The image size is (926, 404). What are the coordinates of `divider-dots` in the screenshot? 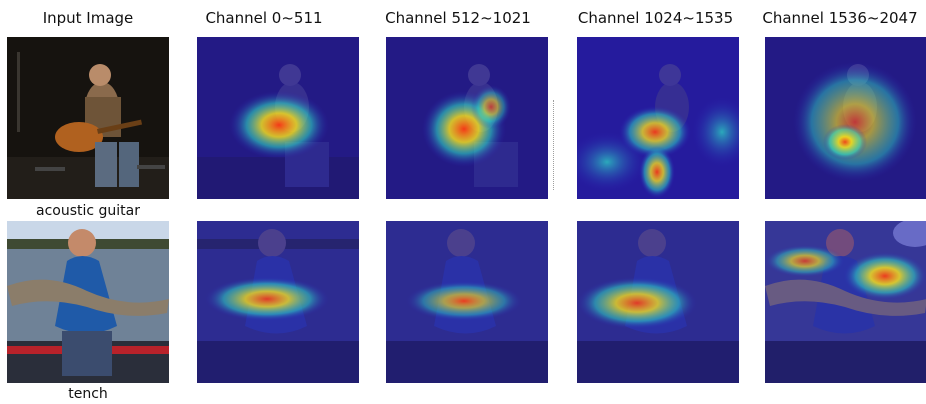 It's located at (555, 145).